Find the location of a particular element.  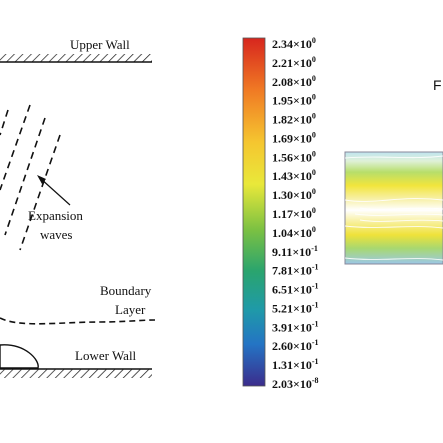

label-mantissa: 2.21×10 is located at coordinates (292, 63).